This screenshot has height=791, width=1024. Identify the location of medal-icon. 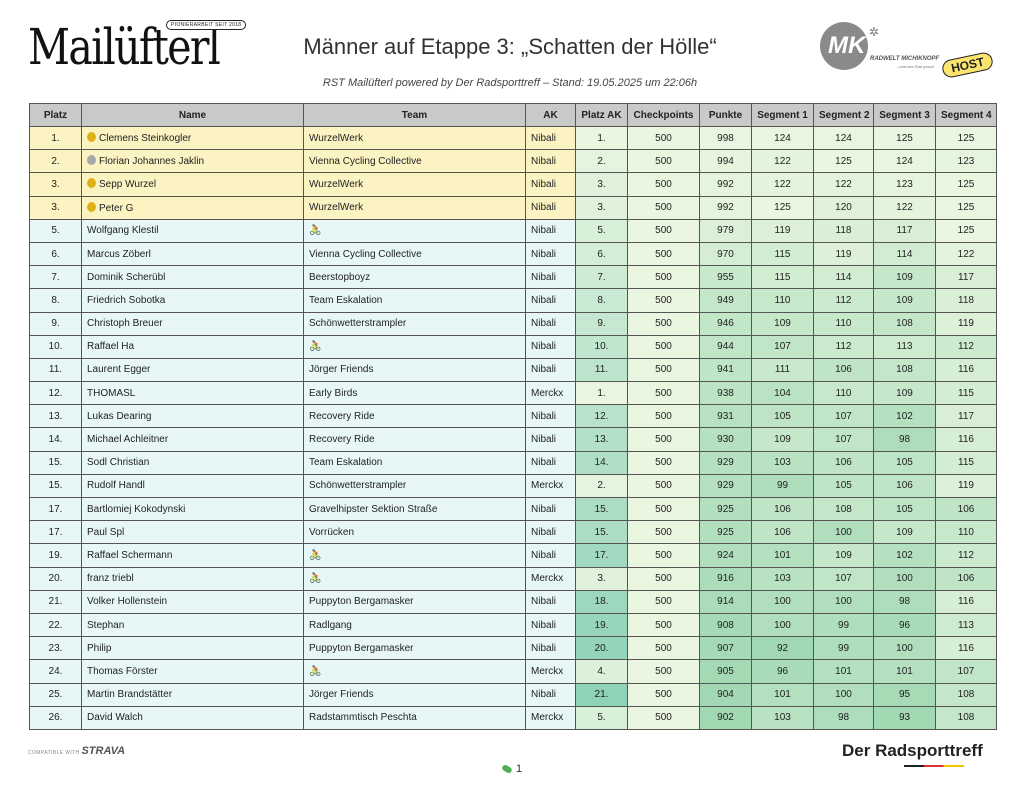
(91, 206).